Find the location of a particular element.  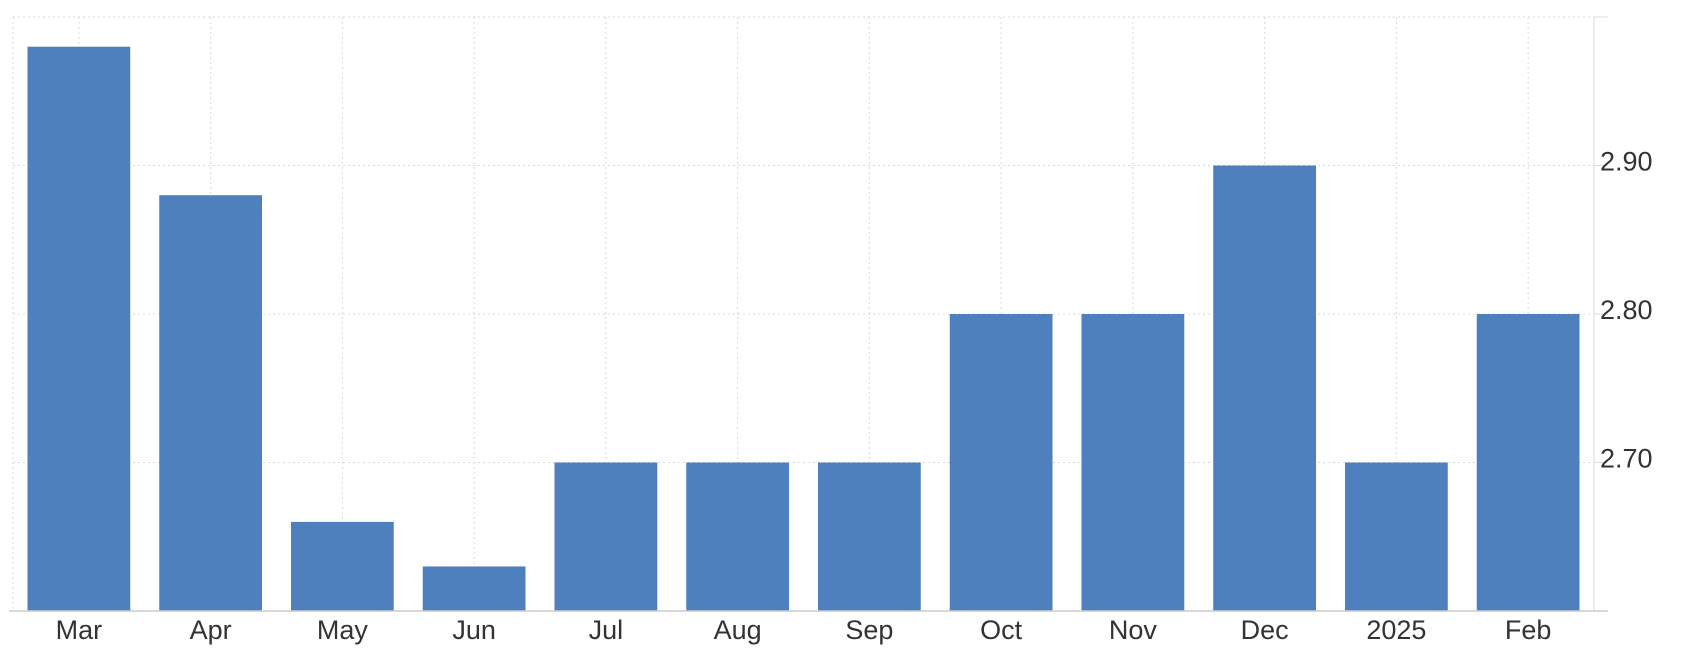

x-tick-label: 2025 is located at coordinates (1396, 630).